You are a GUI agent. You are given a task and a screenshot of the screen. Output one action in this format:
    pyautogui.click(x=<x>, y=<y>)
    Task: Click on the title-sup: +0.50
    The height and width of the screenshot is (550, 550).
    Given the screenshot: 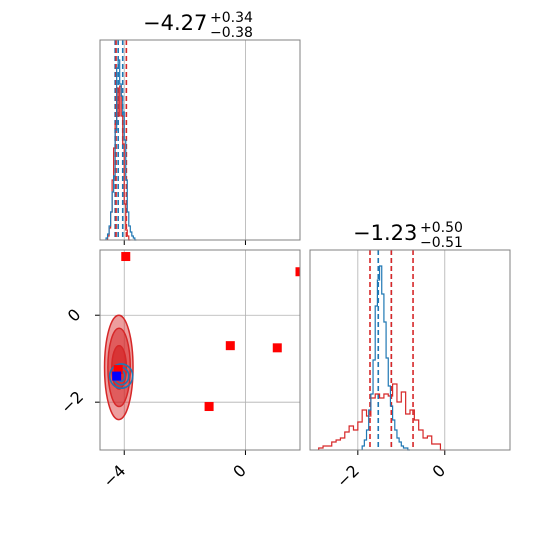 What is the action you would take?
    pyautogui.click(x=441, y=228)
    